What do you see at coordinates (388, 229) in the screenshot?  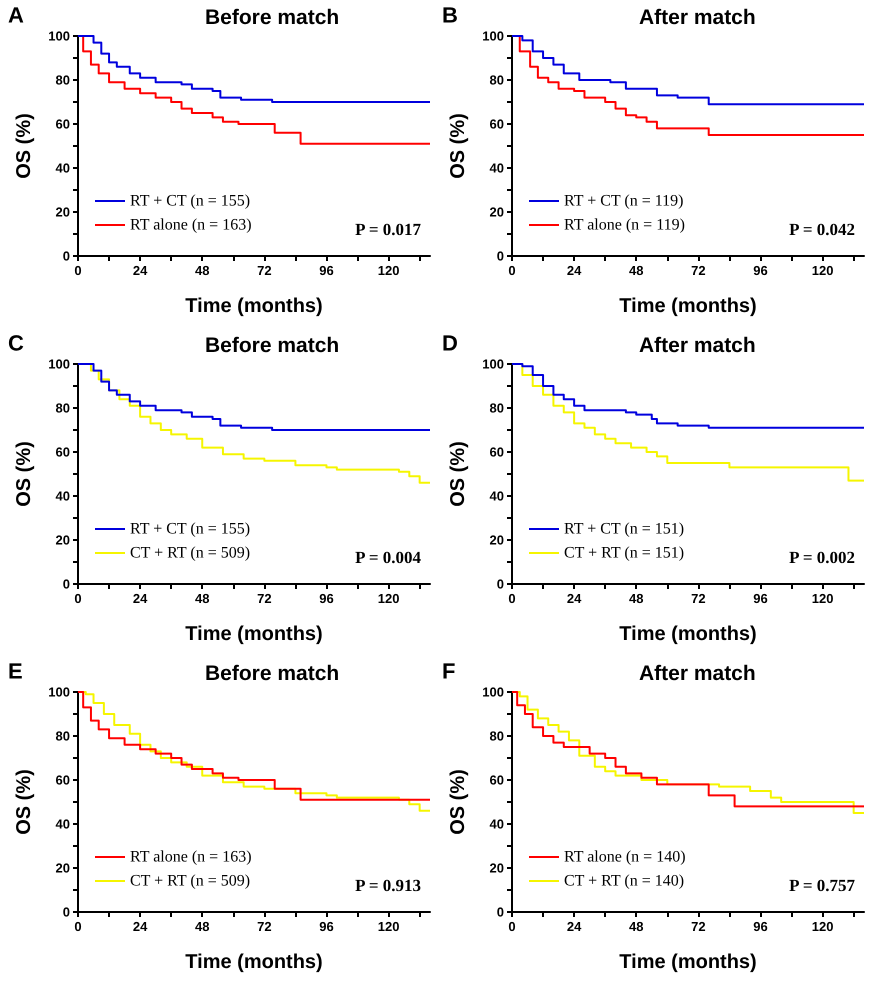 I see `annotation: P = 0.017` at bounding box center [388, 229].